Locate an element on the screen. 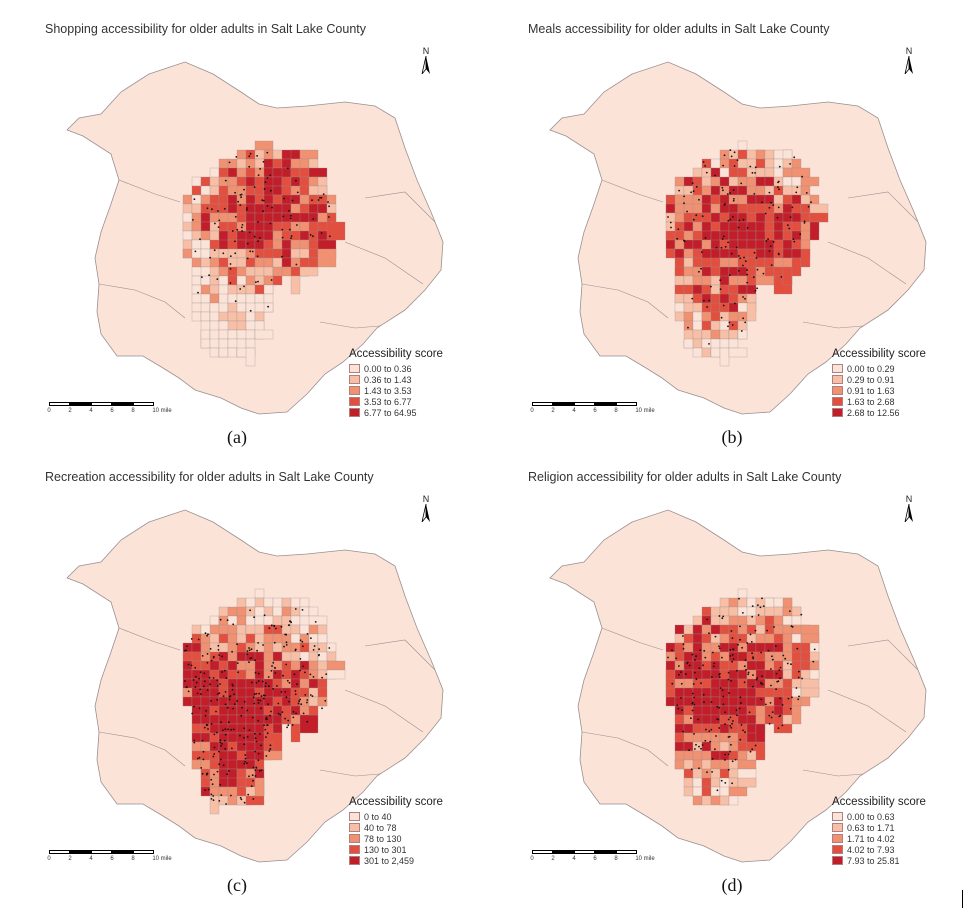  scale-label: 6 is located at coordinates (595, 859).